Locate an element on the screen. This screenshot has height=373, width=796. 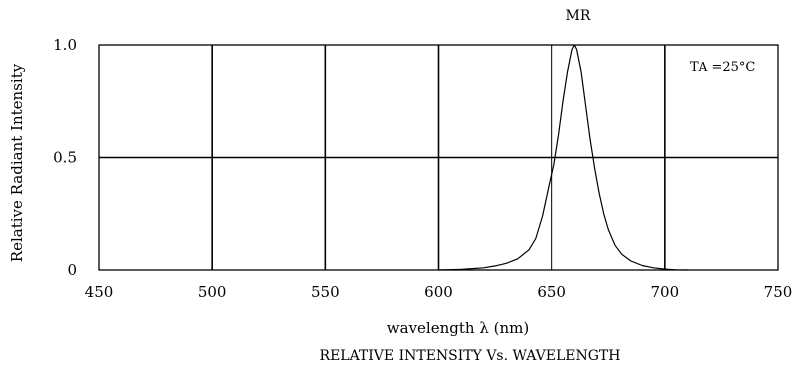
x-tick-label: 700 is located at coordinates (665, 292).